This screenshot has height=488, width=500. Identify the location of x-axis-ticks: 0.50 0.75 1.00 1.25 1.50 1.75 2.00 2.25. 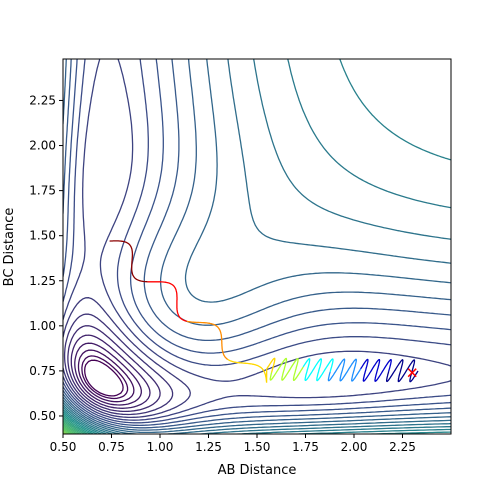
(233, 444).